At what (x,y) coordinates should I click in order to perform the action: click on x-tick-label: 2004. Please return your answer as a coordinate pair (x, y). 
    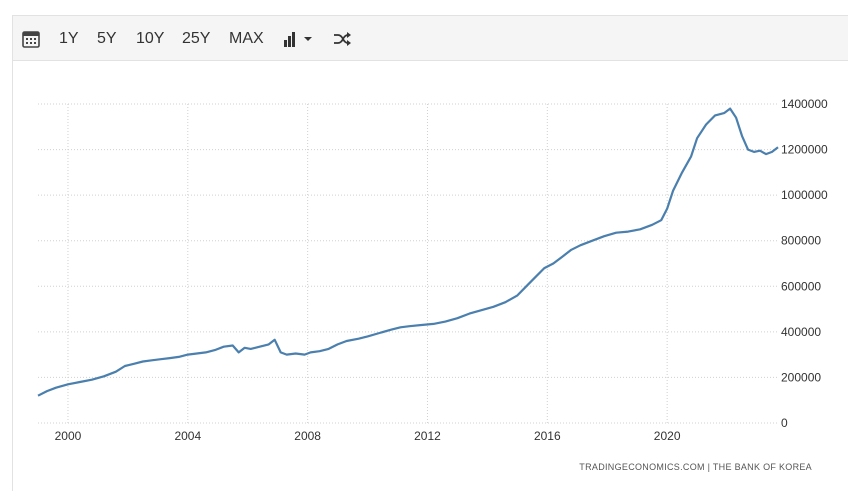
    Looking at the image, I should click on (187, 436).